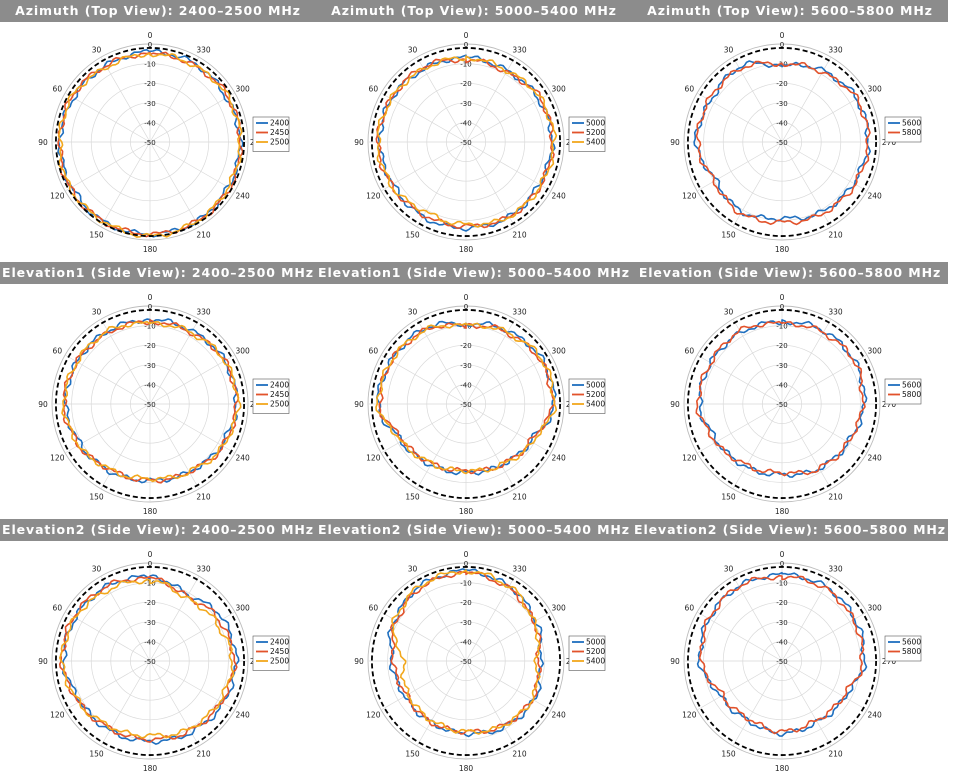 This screenshot has height=774, width=960. Describe the element at coordinates (279, 651) in the screenshot. I see `legend-label: 2450` at that location.